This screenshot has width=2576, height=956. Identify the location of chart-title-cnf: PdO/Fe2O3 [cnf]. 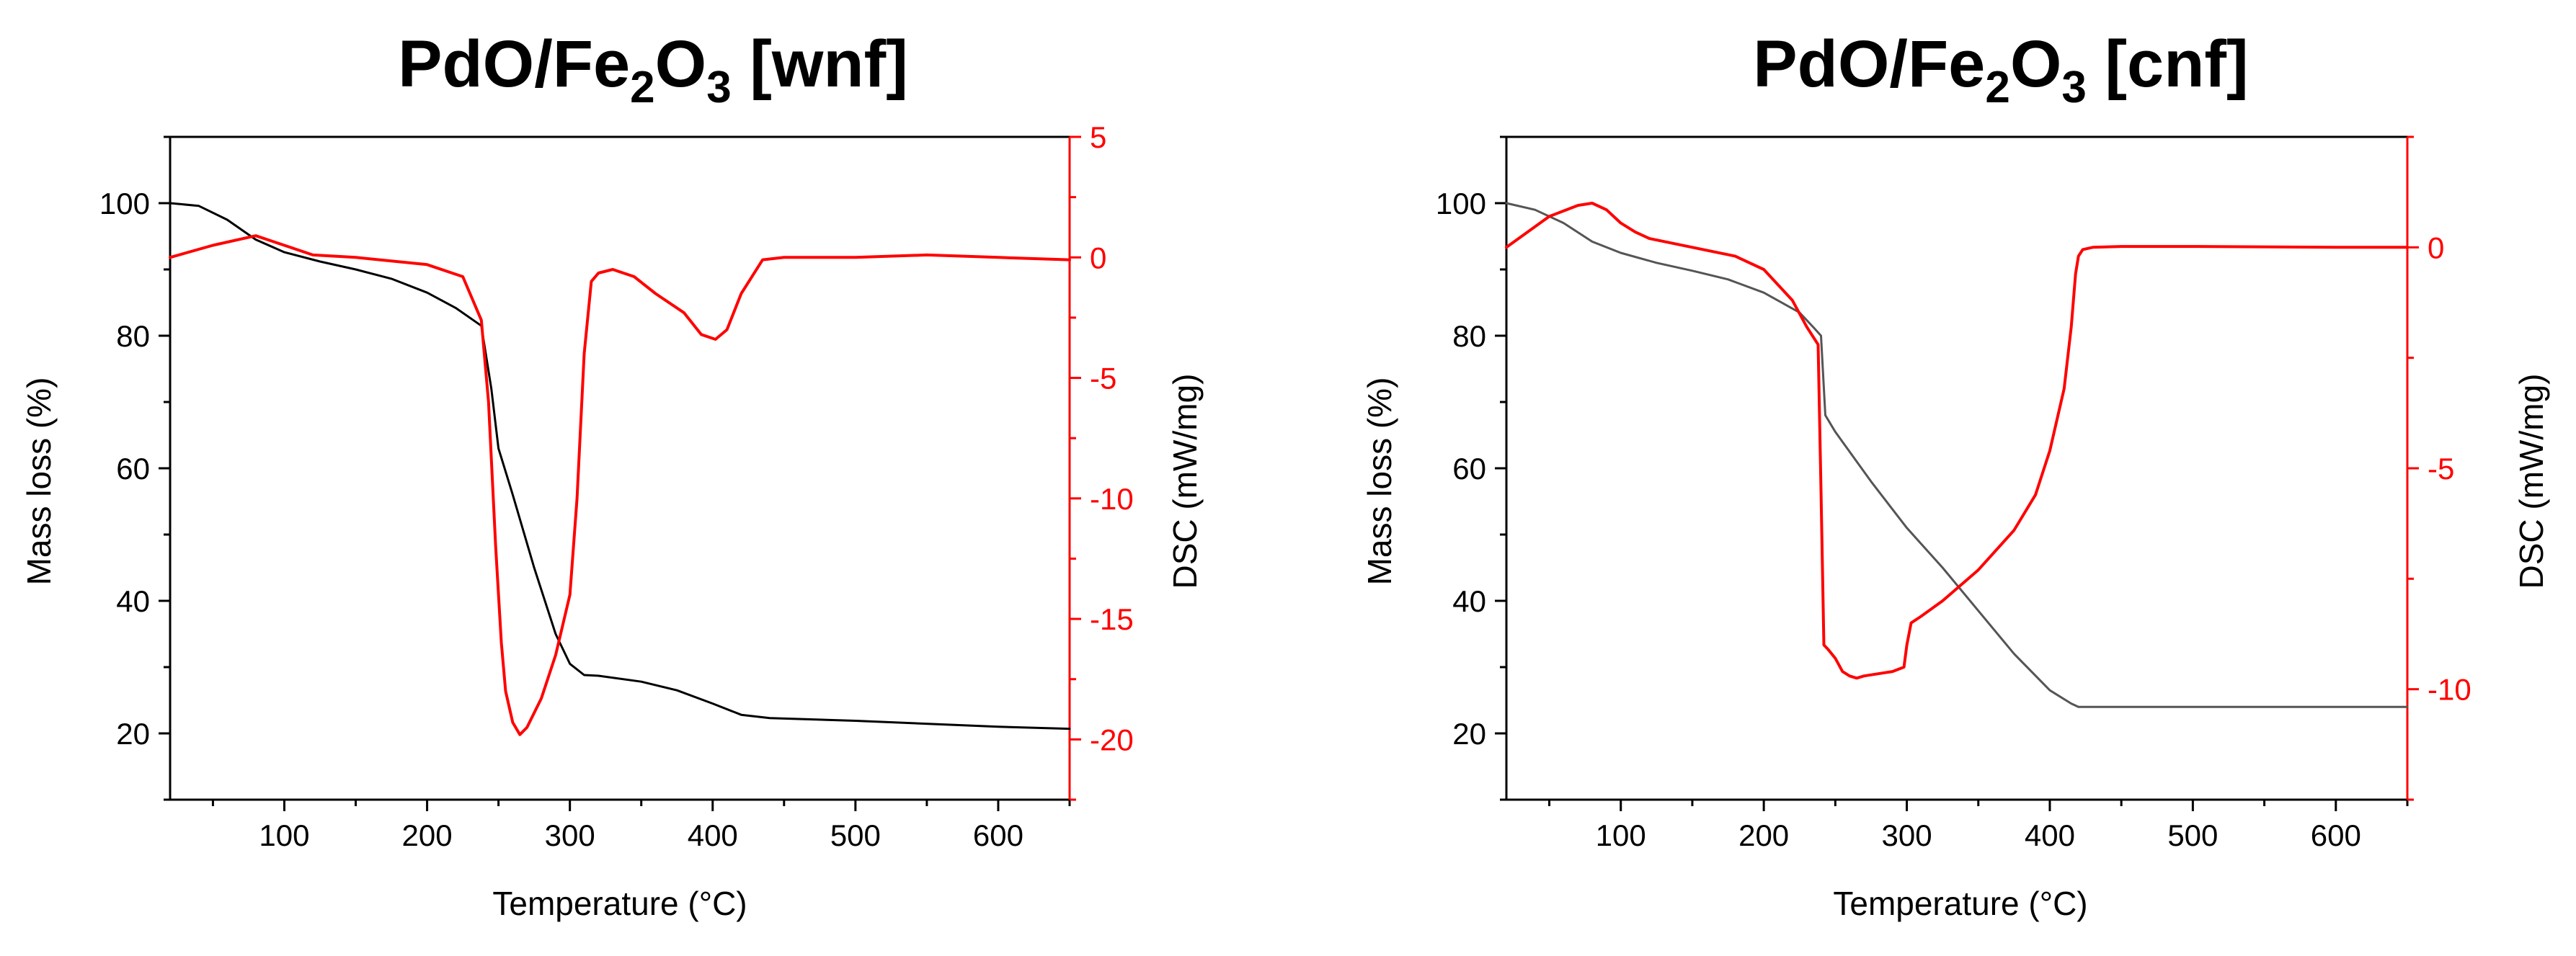
(2000, 69).